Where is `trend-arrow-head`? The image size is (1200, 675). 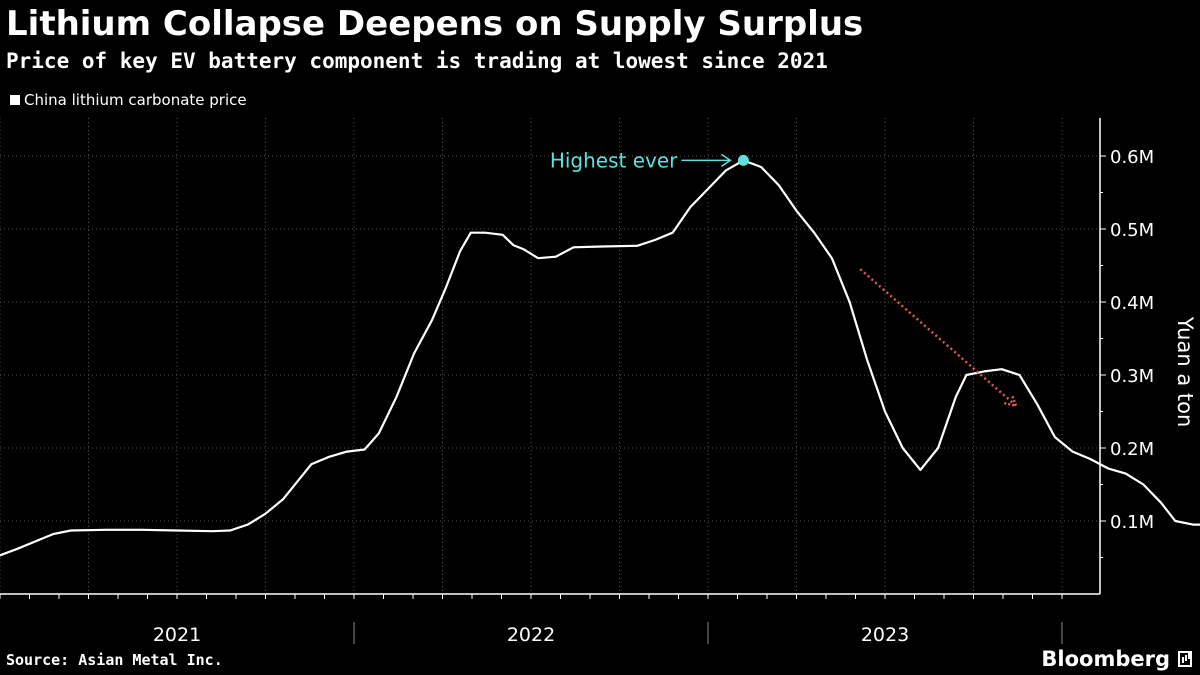 trend-arrow-head is located at coordinates (1010, 400).